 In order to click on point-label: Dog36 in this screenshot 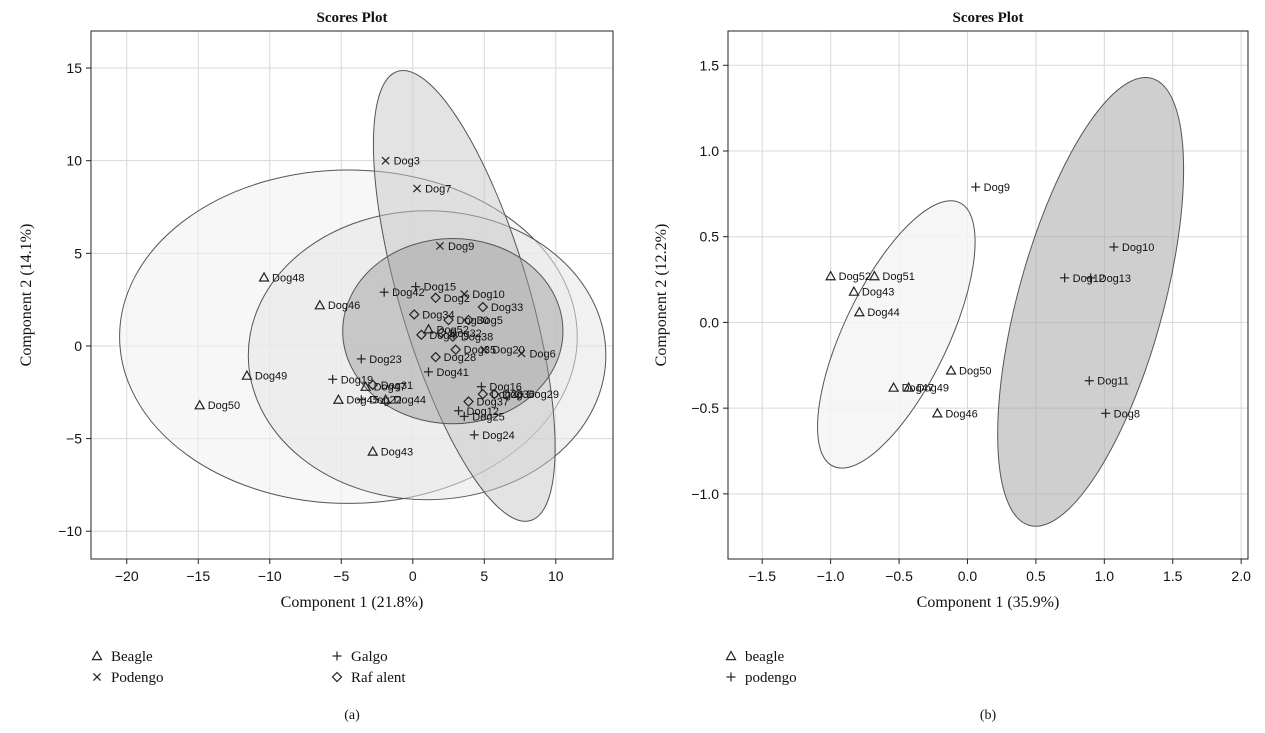, I will do `click(518, 395)`.